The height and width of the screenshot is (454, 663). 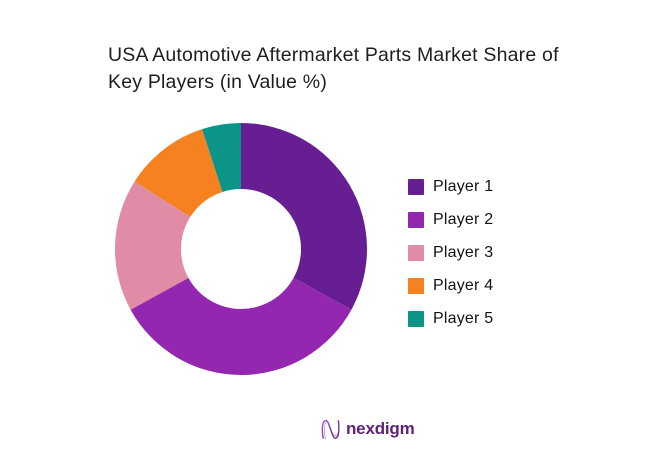 I want to click on brand-logo: nexdigm, so click(x=367, y=429).